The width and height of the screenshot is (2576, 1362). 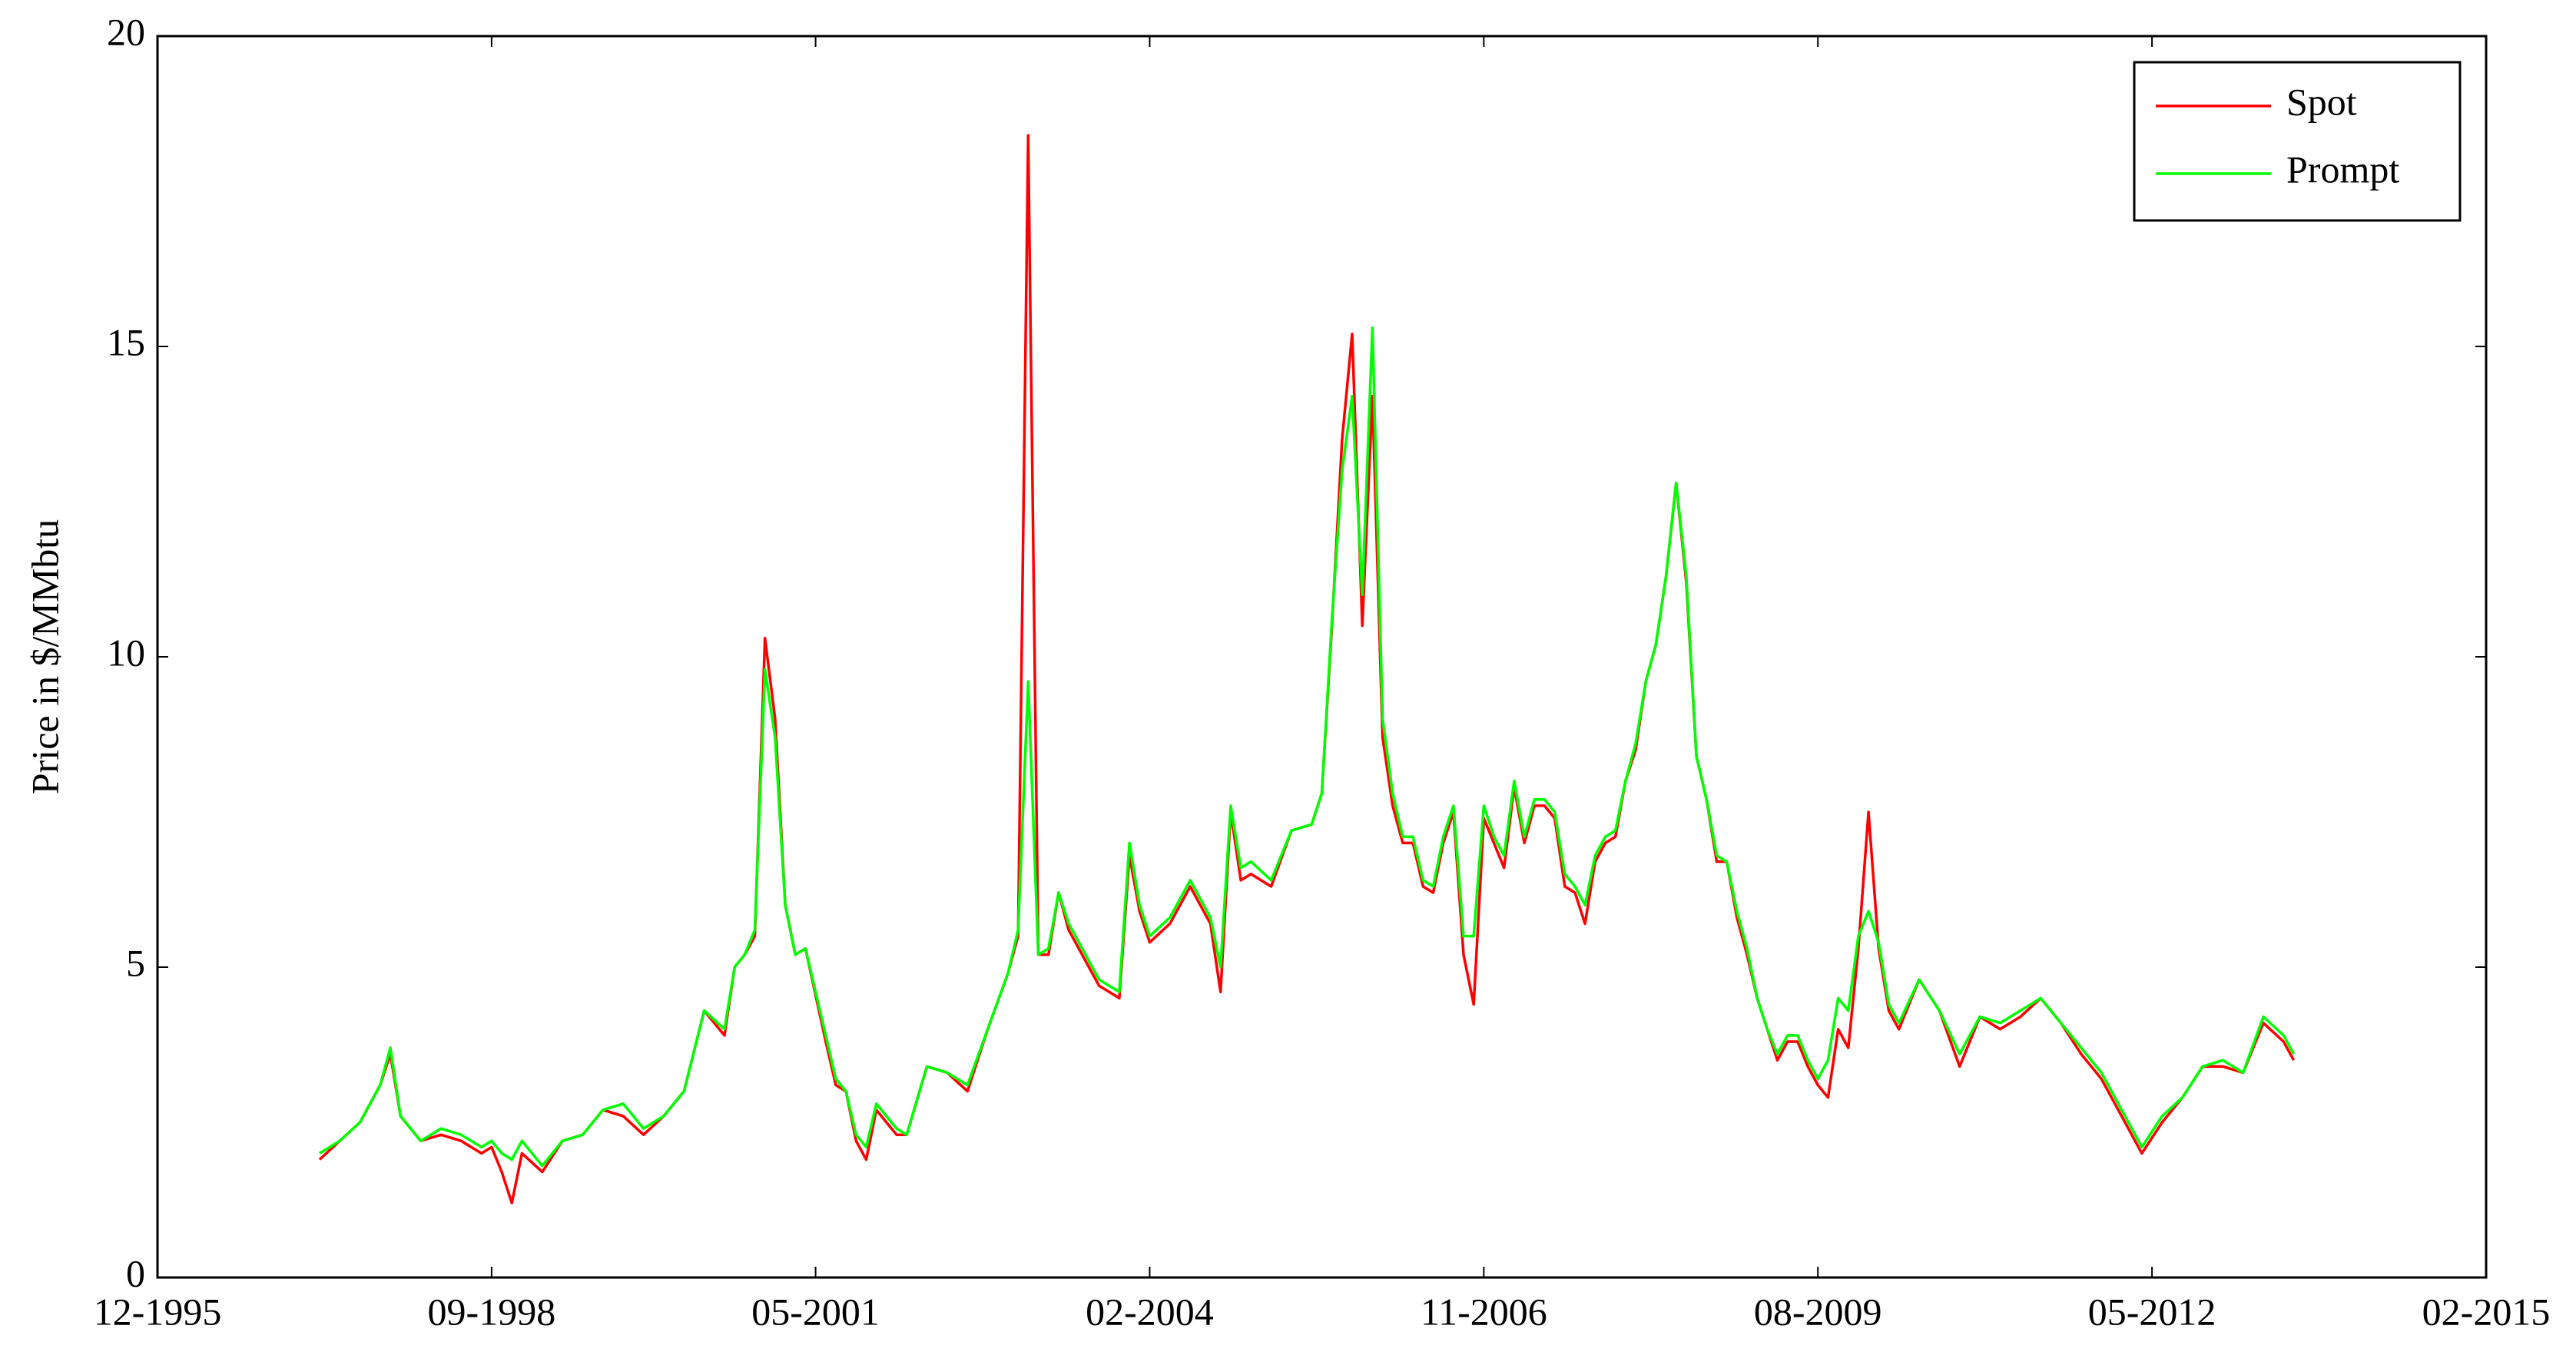 What do you see at coordinates (2342, 169) in the screenshot?
I see `legend-label: Prompt` at bounding box center [2342, 169].